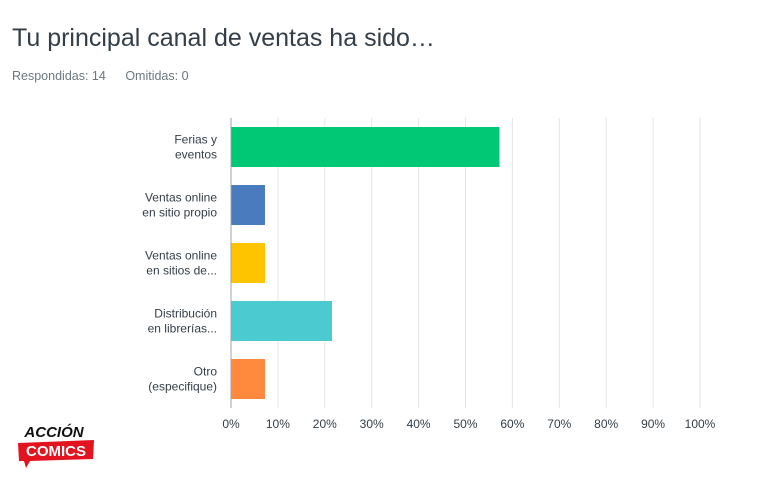 The height and width of the screenshot is (485, 761). I want to click on category-label: Otro (especifique), so click(182, 379).